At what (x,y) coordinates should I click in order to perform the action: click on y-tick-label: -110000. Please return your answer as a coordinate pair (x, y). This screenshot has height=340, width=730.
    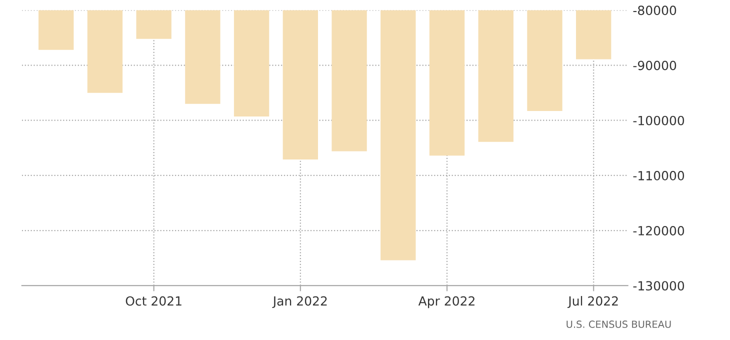
    Looking at the image, I should click on (658, 175).